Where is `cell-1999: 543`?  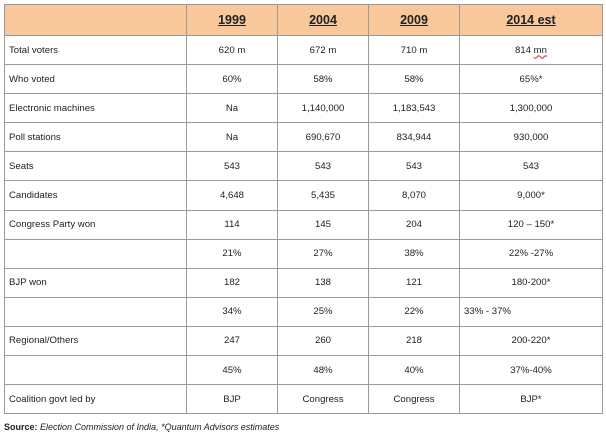 cell-1999: 543 is located at coordinates (232, 166).